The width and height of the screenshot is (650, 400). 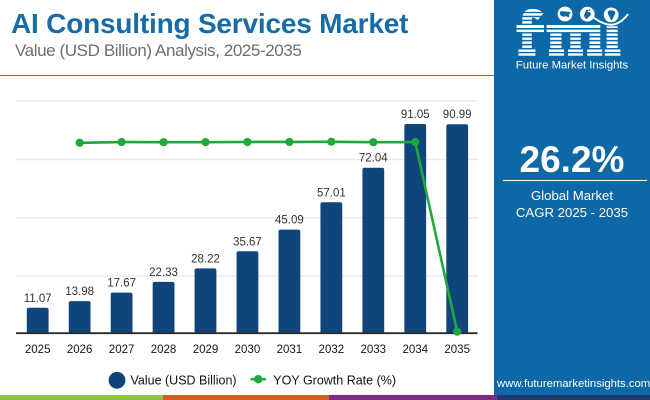 I want to click on svg-text: 2031, so click(x=290, y=350).